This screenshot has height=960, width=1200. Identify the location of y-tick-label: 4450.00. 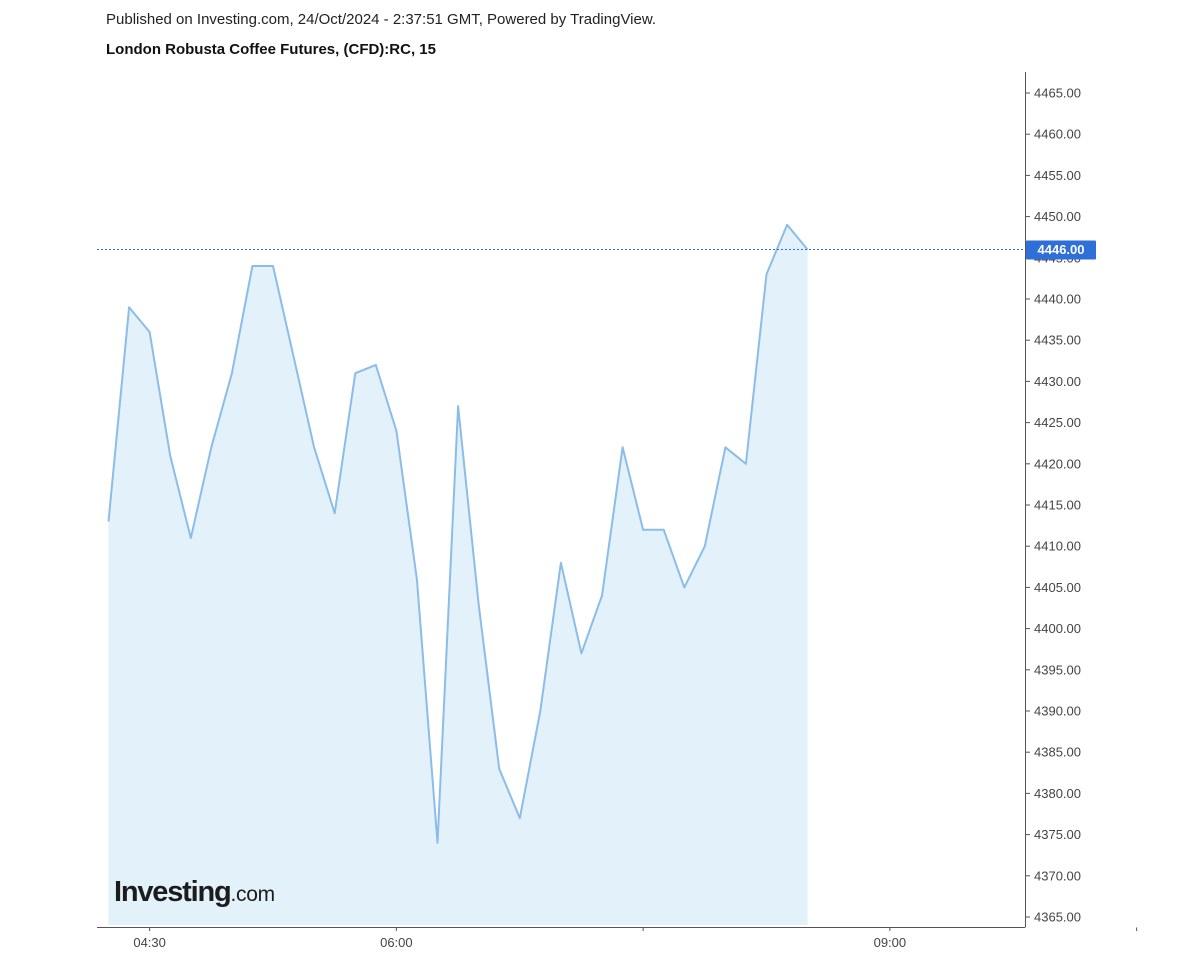
(1057, 216).